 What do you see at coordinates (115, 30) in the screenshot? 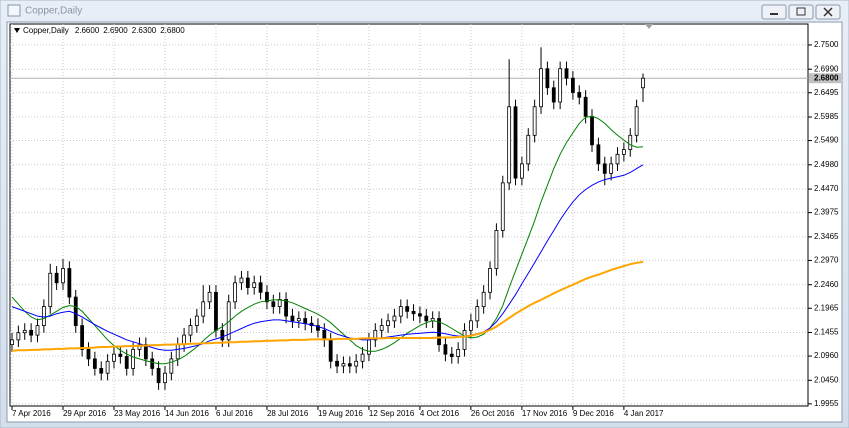
I see `header-value: 2.6900` at bounding box center [115, 30].